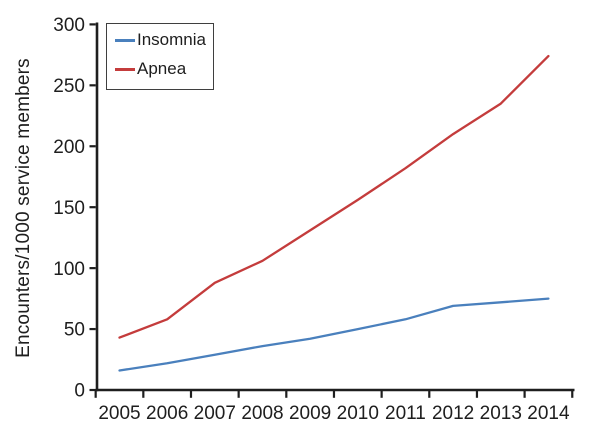  I want to click on x-tick-label: 2010, so click(358, 413).